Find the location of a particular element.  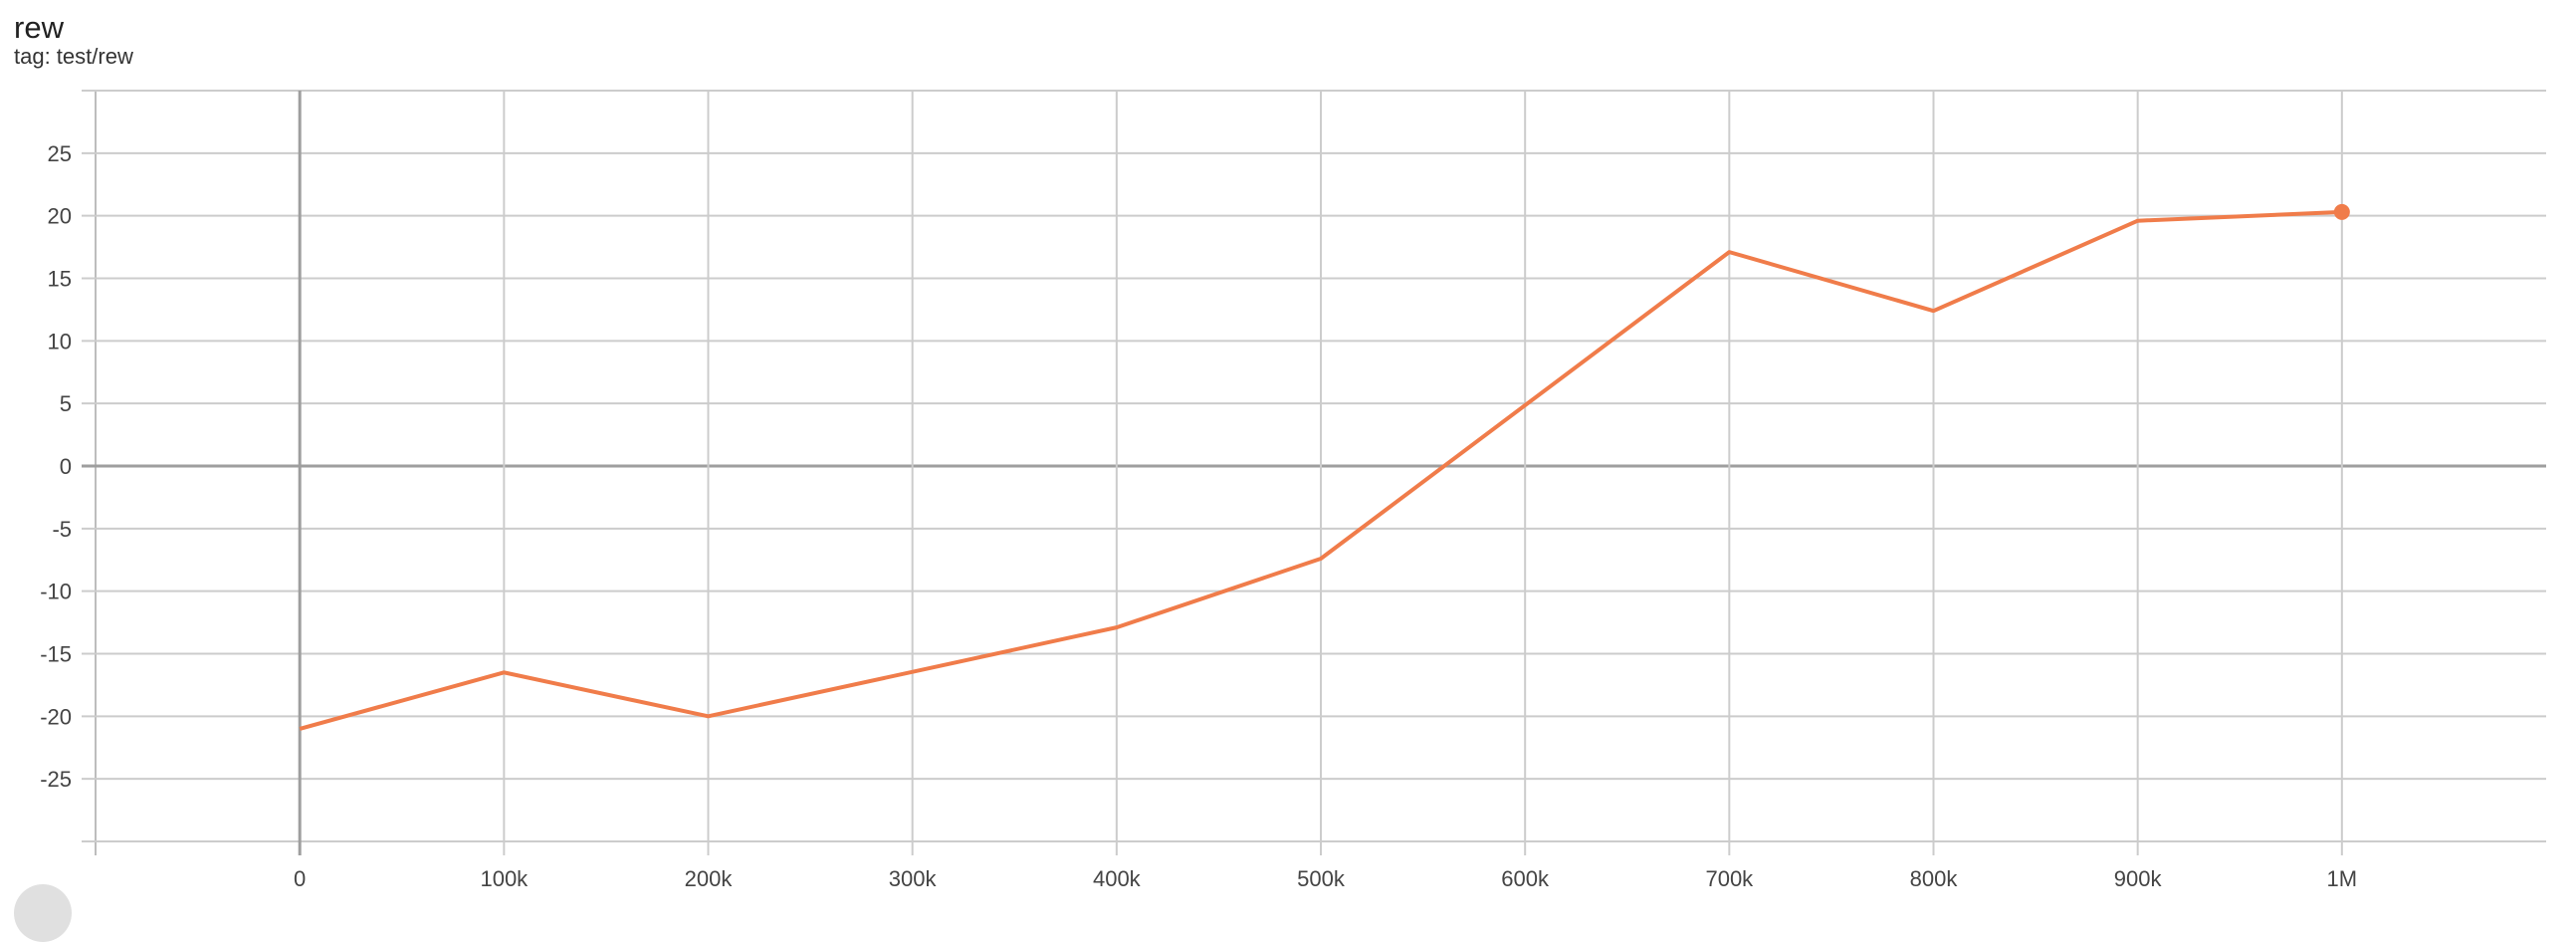

last-data-point is located at coordinates (2342, 212).